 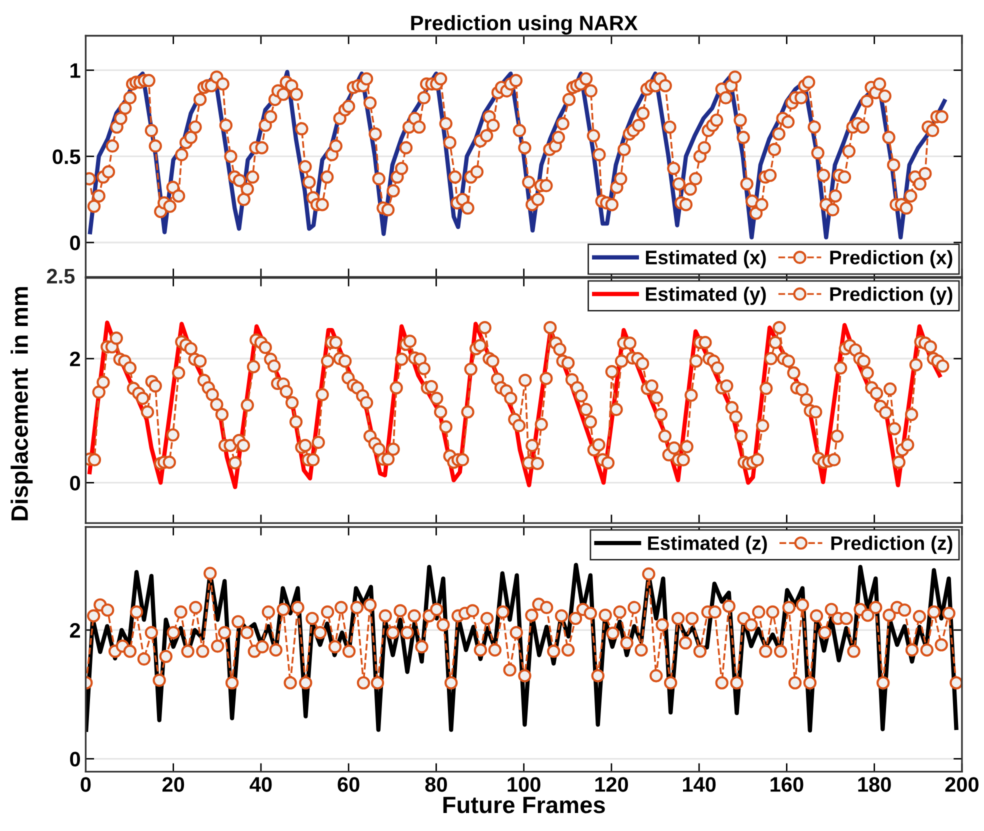 I want to click on x-tick-label: 100, so click(x=524, y=784).